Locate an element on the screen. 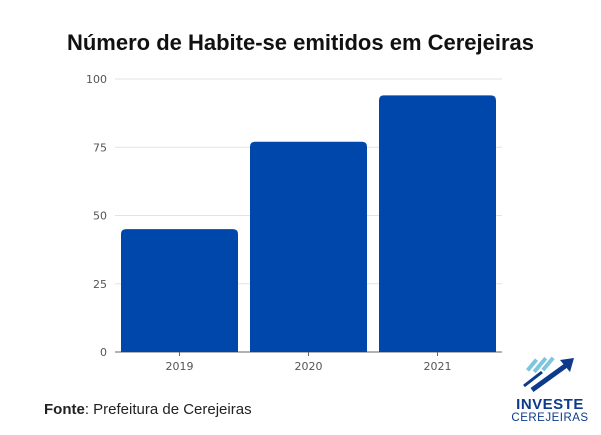 Image resolution: width=601 pixels, height=435 pixels. bar-2020 is located at coordinates (308, 246).